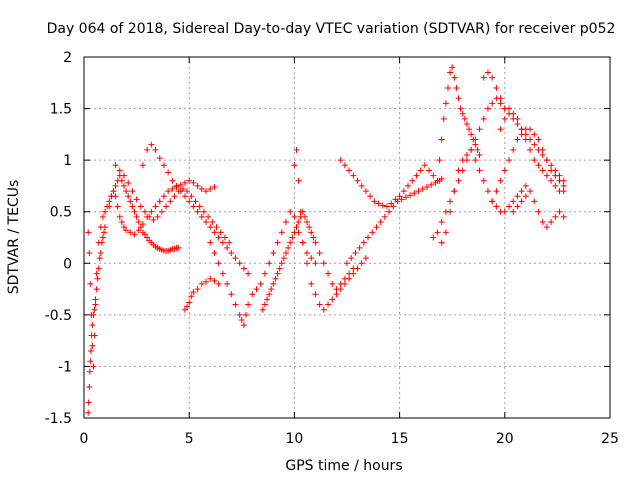 This screenshot has width=640, height=480. Describe the element at coordinates (343, 466) in the screenshot. I see `x-axis-title: GPS time / hours` at that location.